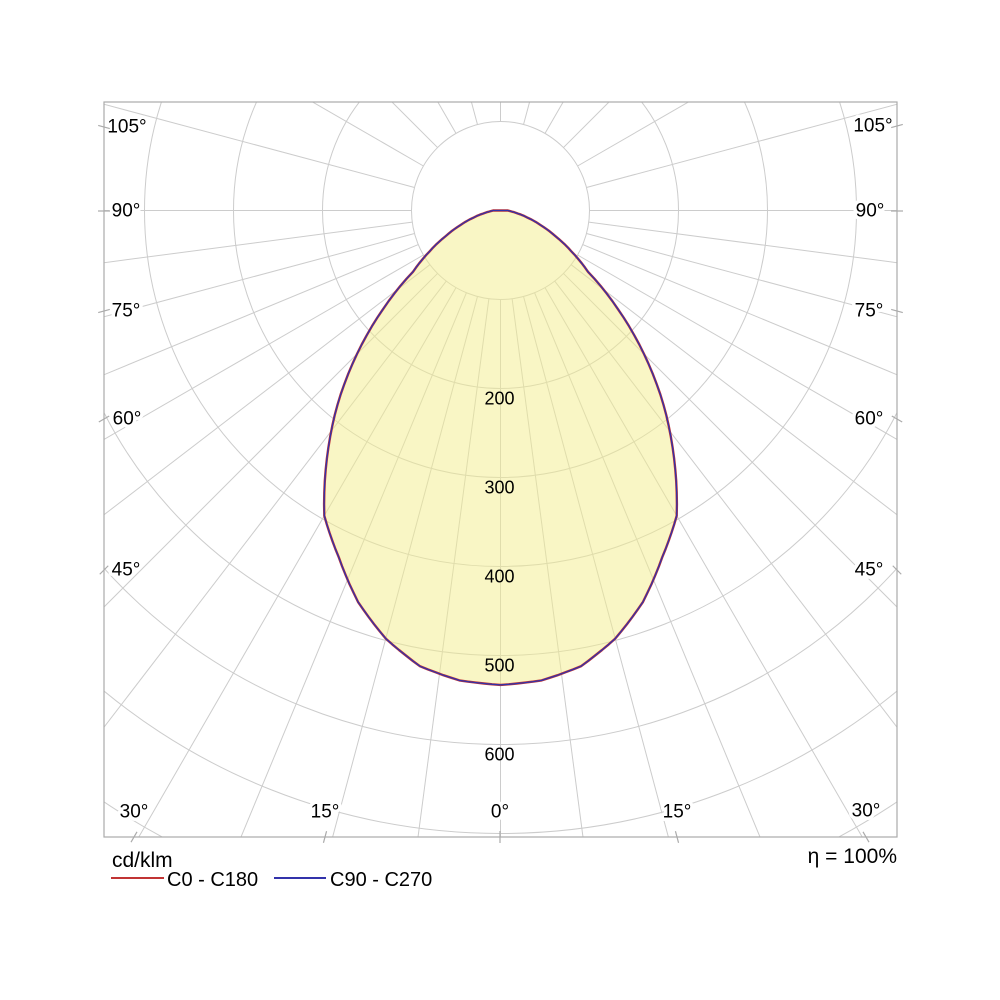 The image size is (1000, 1000). What do you see at coordinates (127, 419) in the screenshot?
I see `angle-label-left-60: 60°` at bounding box center [127, 419].